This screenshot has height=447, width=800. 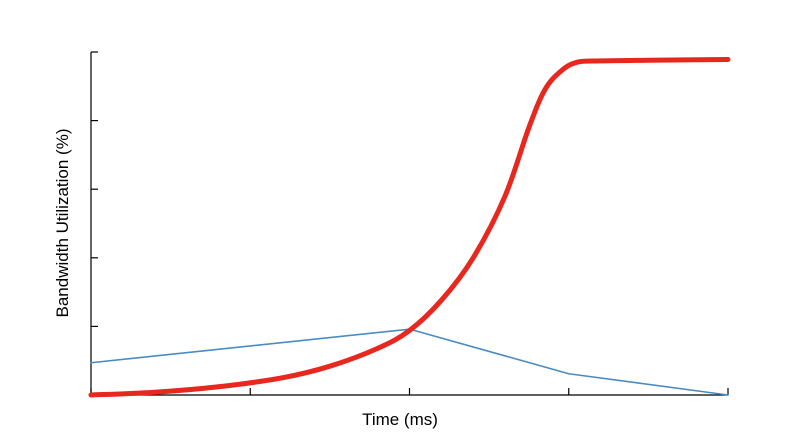 I want to click on x-axis-label: Time (ms), so click(x=400, y=419).